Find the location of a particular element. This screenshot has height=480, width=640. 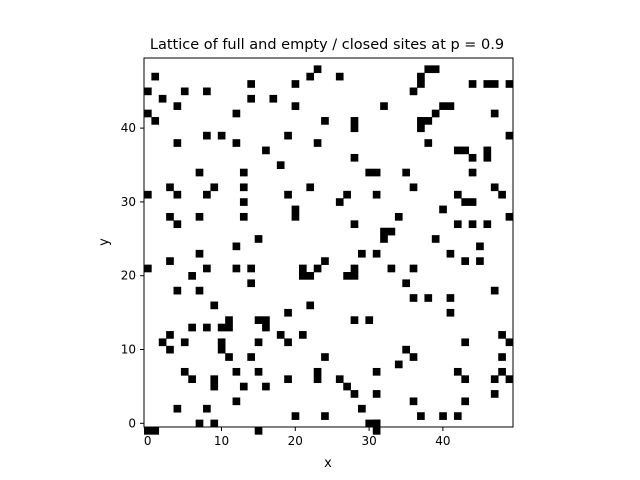

y-axis-label: y is located at coordinates (104, 242).